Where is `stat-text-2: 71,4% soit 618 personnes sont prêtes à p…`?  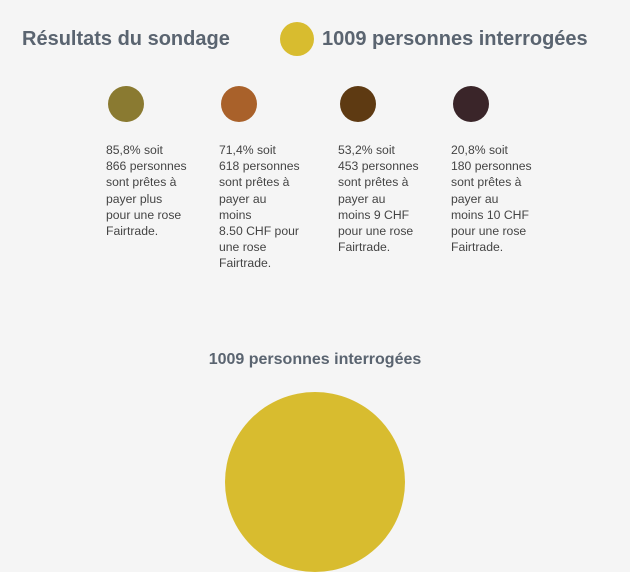
stat-text-2: 71,4% soit 618 personnes sont prêtes à p… is located at coordinates (259, 207).